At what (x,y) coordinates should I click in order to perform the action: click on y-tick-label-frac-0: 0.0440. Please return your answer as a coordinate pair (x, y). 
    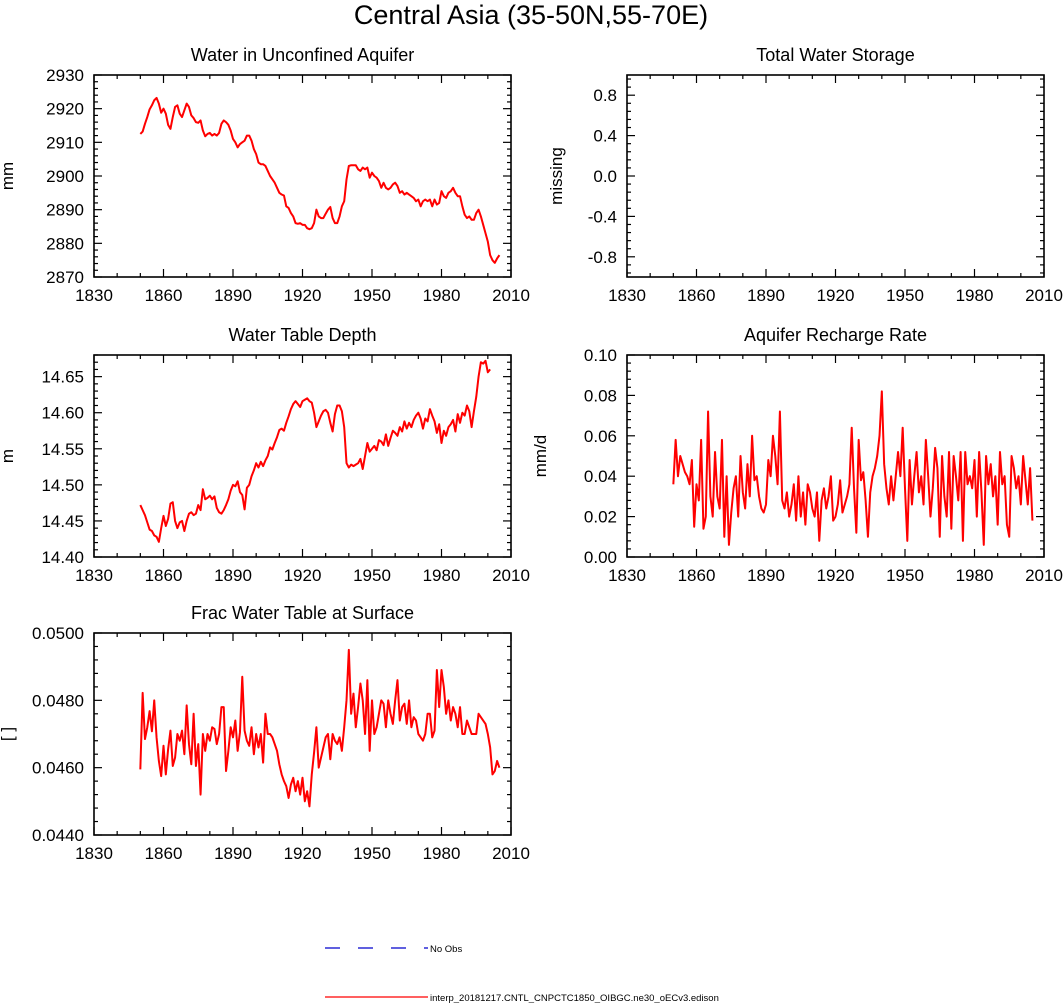
    Looking at the image, I should click on (58, 835).